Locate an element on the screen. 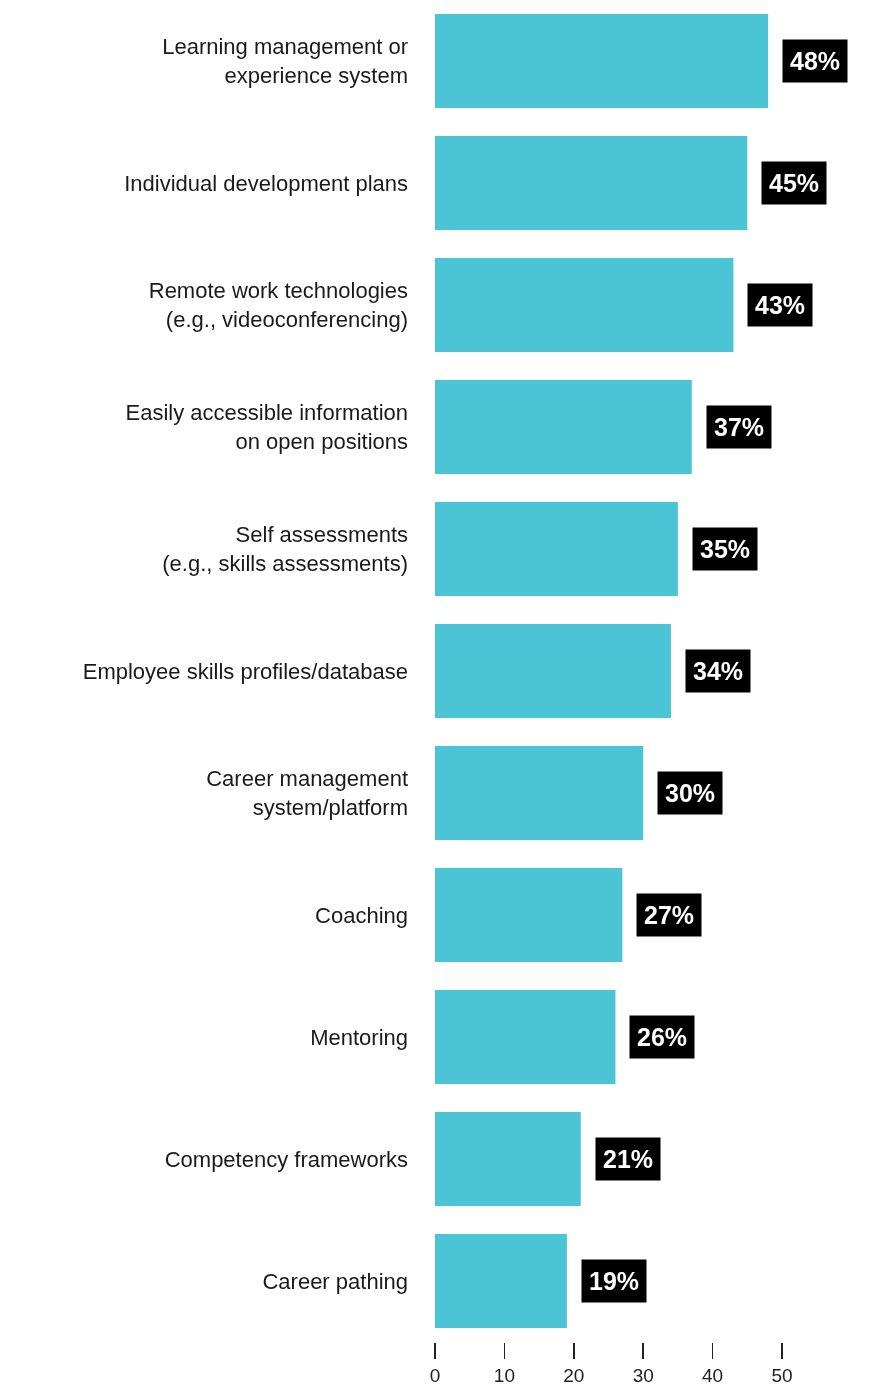  y-tick-label: Easily accessible information on open positions is located at coordinates (266, 427).